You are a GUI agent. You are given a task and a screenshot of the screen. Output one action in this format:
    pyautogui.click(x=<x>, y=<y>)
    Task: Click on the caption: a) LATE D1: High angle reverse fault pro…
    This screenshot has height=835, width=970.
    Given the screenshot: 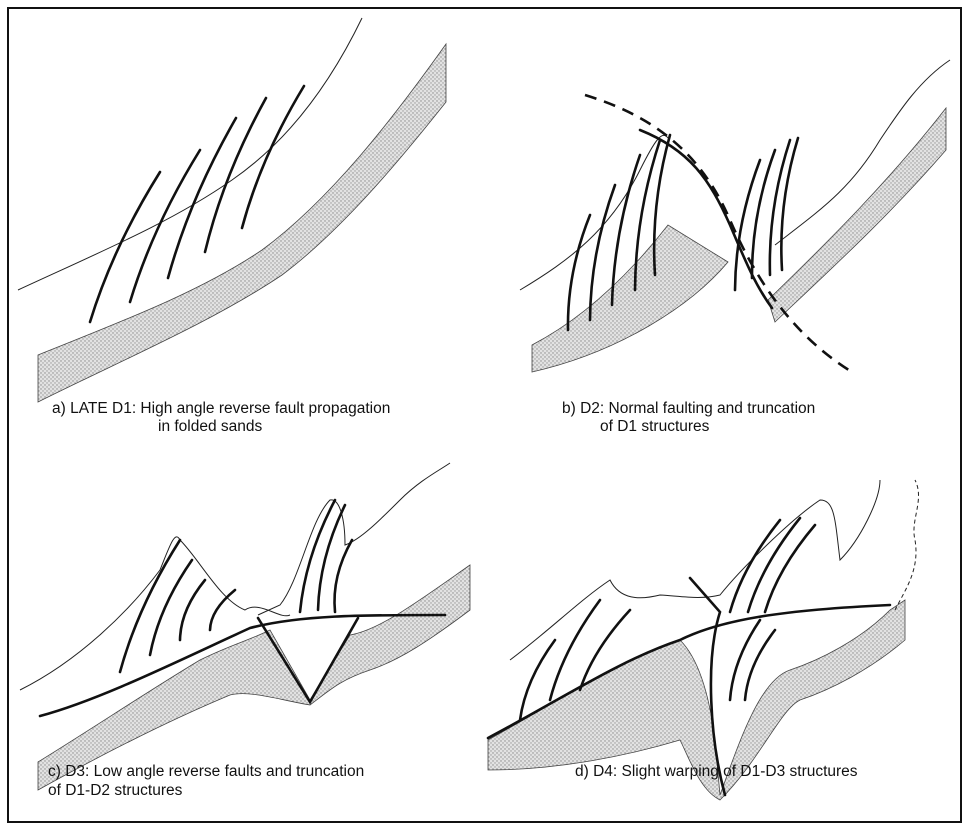 What is the action you would take?
    pyautogui.click(x=221, y=408)
    